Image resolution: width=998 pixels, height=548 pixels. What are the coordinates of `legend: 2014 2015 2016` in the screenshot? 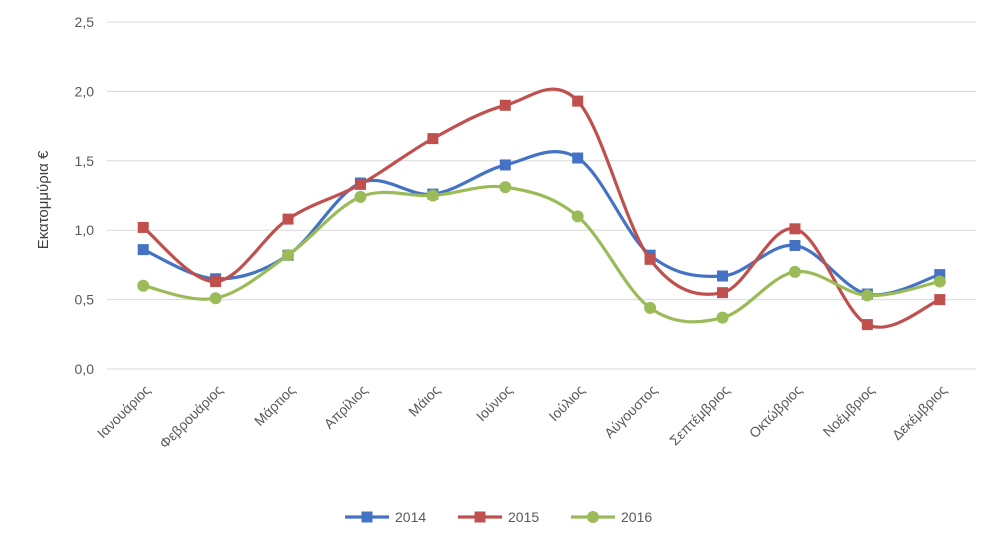 It's located at (498, 517).